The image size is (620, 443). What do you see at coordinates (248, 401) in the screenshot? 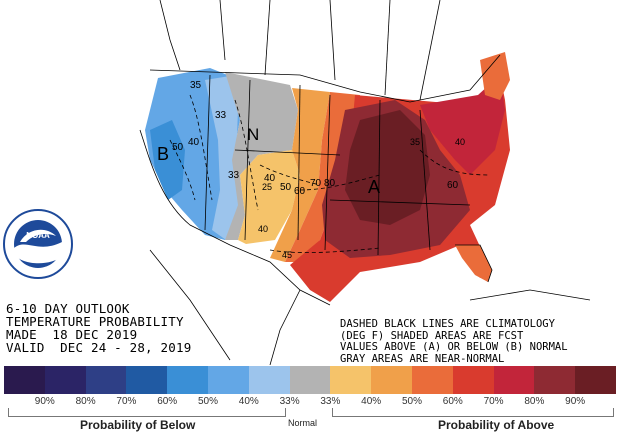
I see `scale-tick-5: 40%` at bounding box center [248, 401].